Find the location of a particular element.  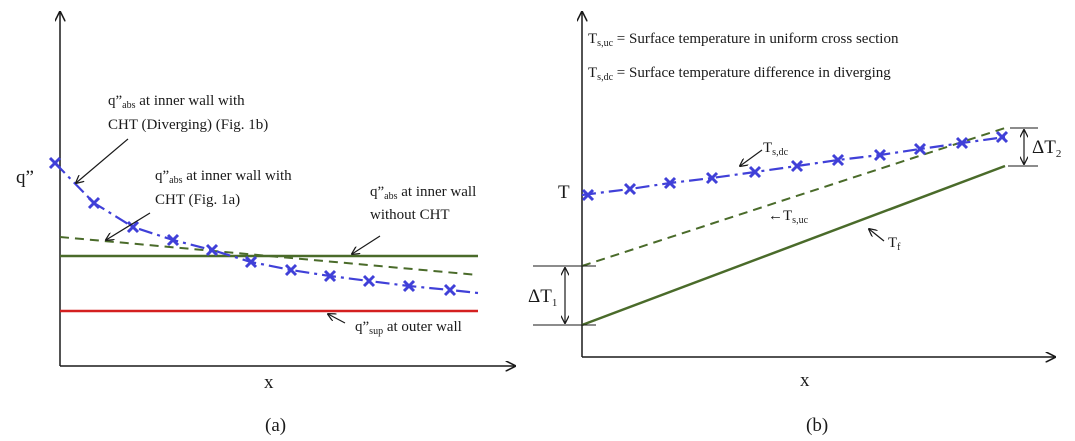

ann-uniform-arrow is located at coordinates (128, 226).